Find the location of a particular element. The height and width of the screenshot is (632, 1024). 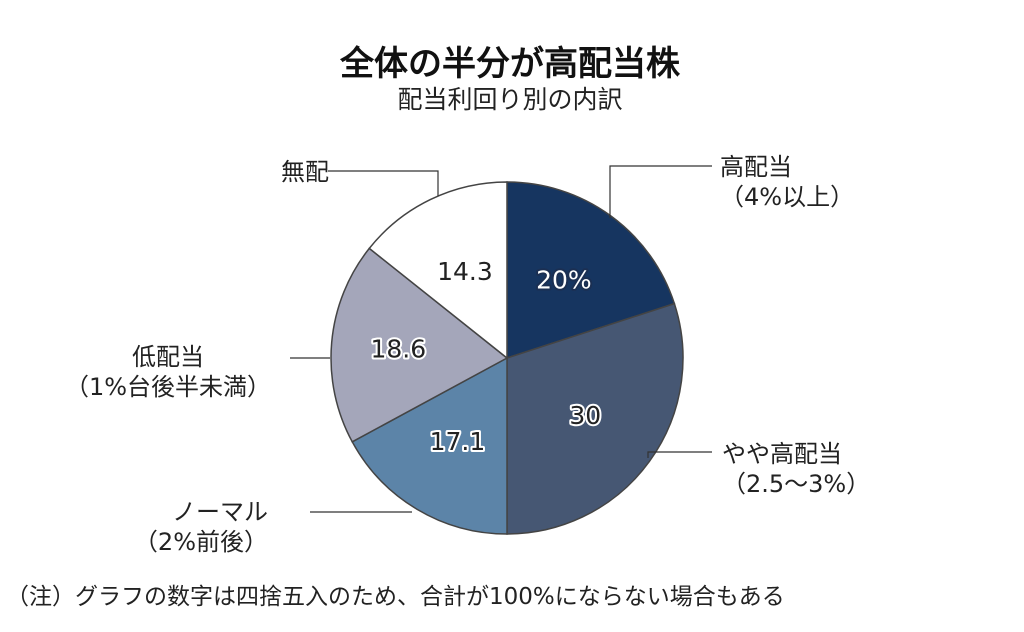

slice-value-label-3: 18.6 is located at coordinates (398, 348).